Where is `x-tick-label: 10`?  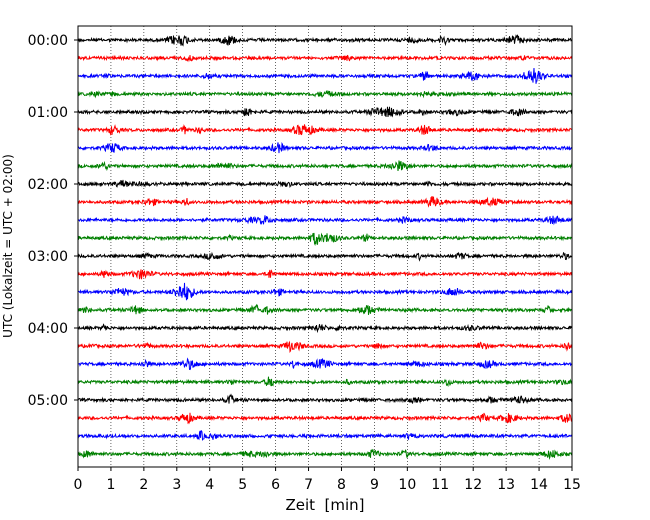 x-tick-label: 10 is located at coordinates (407, 485).